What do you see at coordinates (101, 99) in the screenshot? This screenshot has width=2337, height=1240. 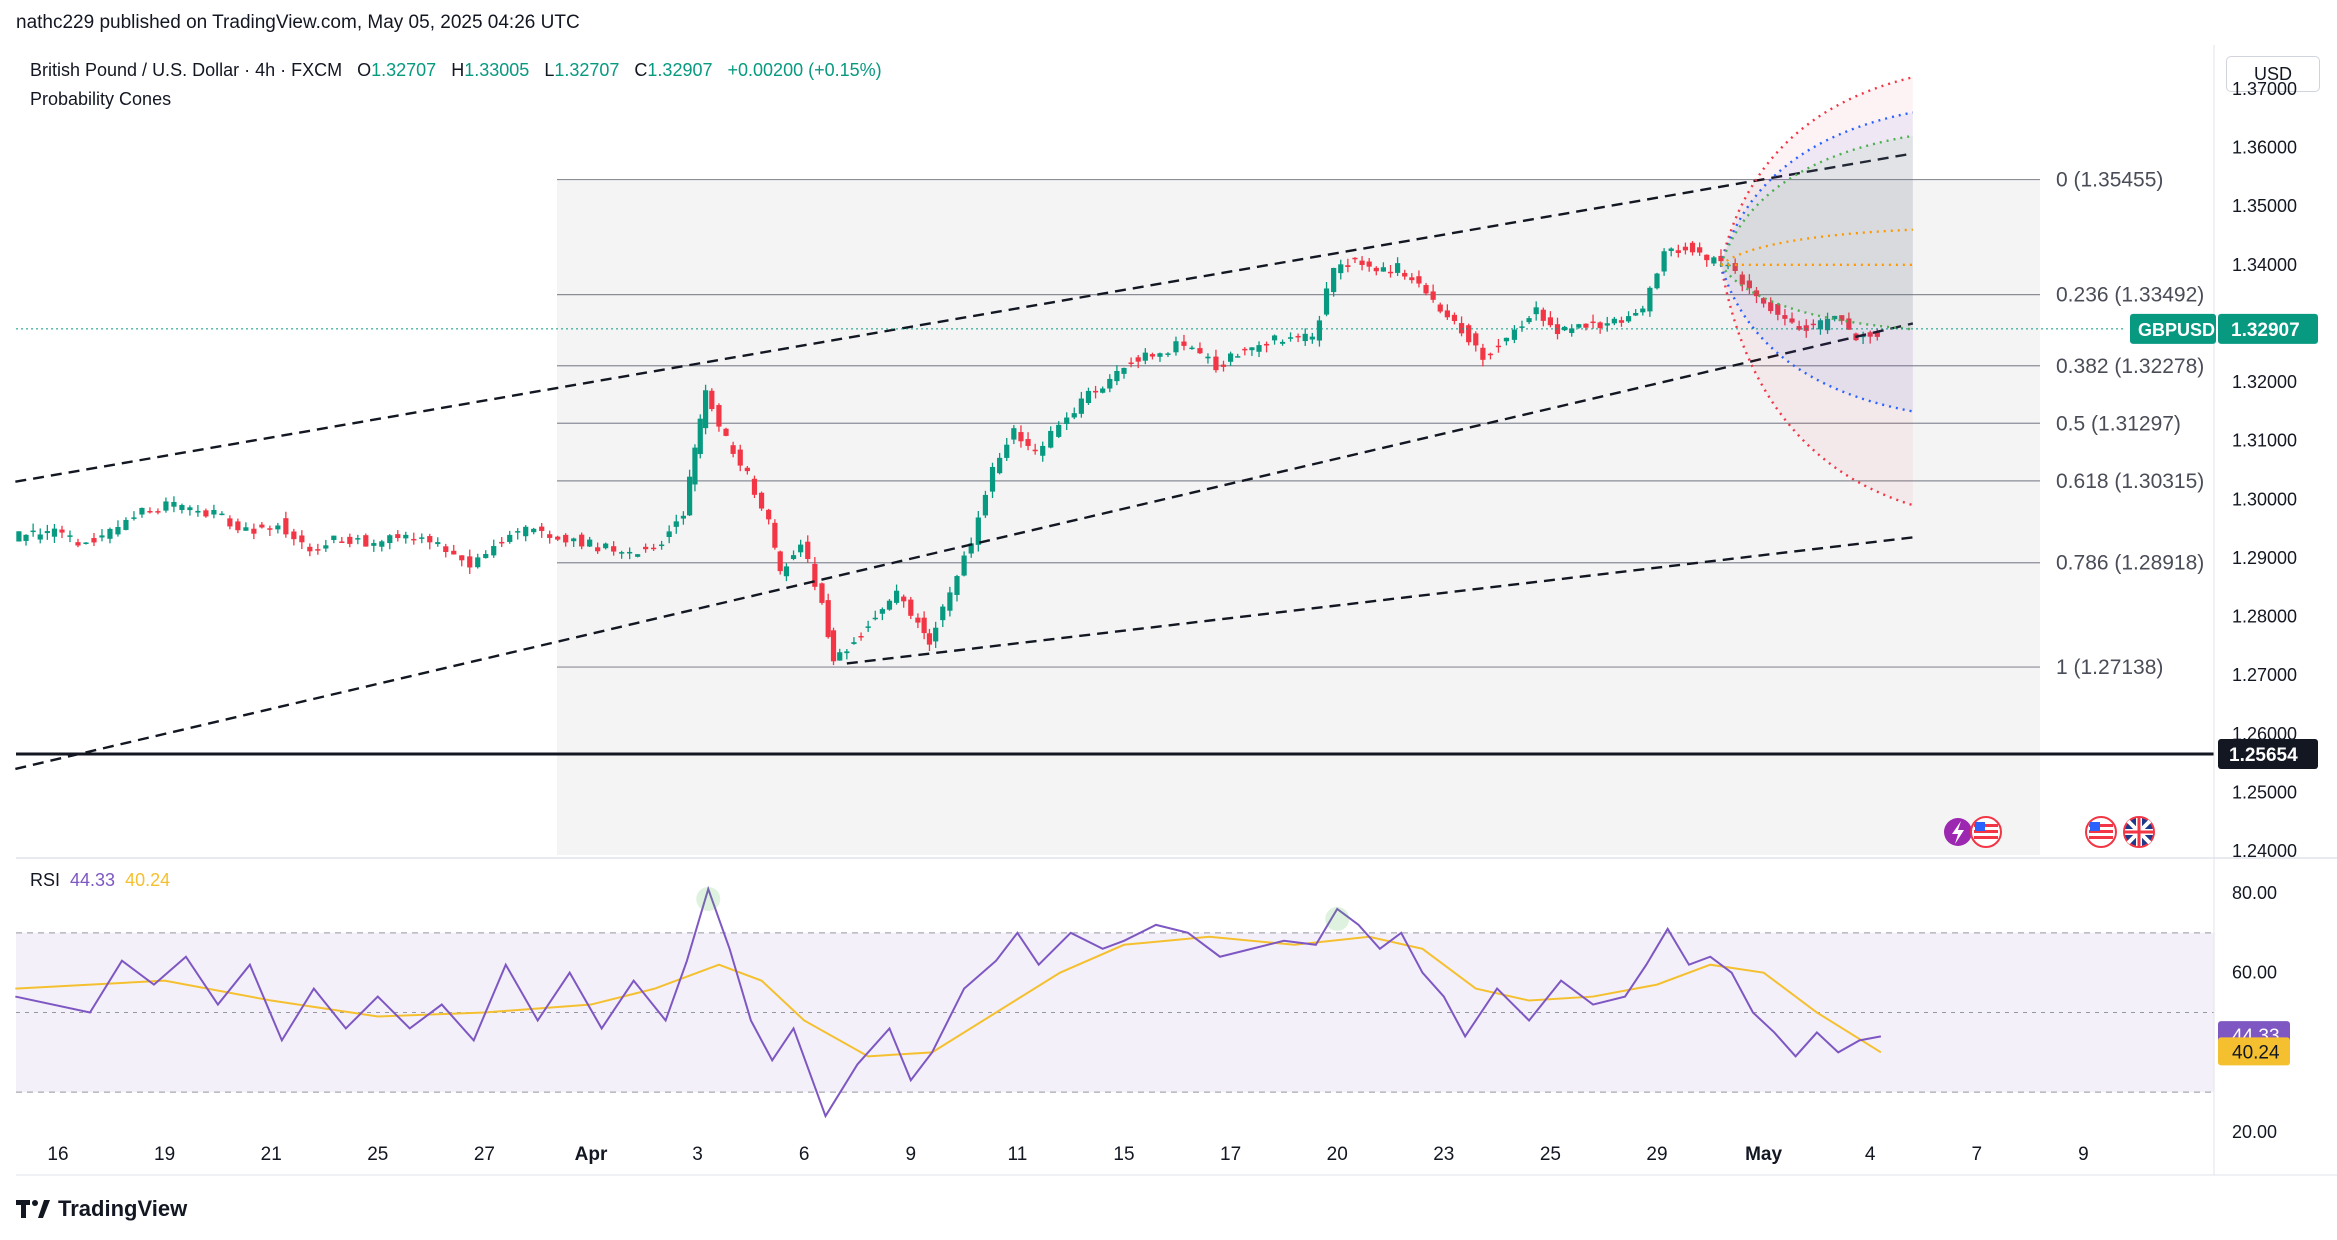 I see `indicator-legend: Probability Cones` at bounding box center [101, 99].